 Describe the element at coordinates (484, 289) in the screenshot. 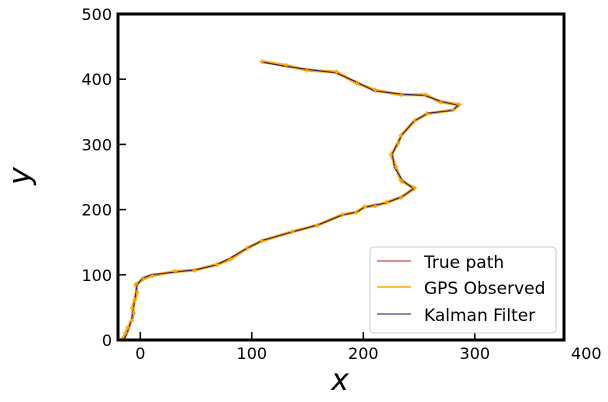

I see `legend-label-gps-observed: GPS Observed` at that location.